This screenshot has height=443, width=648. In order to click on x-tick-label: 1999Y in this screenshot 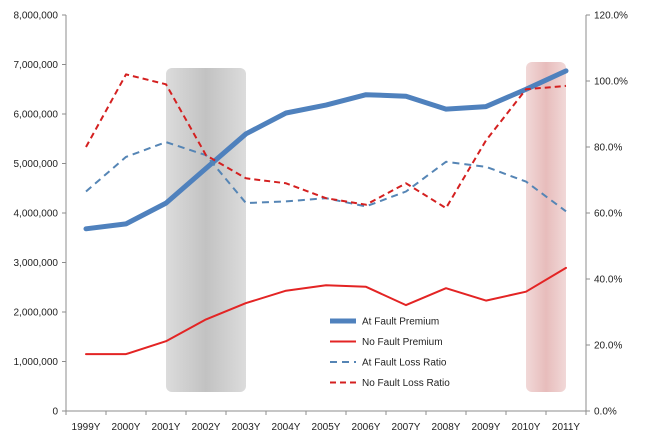, I will do `click(86, 427)`.